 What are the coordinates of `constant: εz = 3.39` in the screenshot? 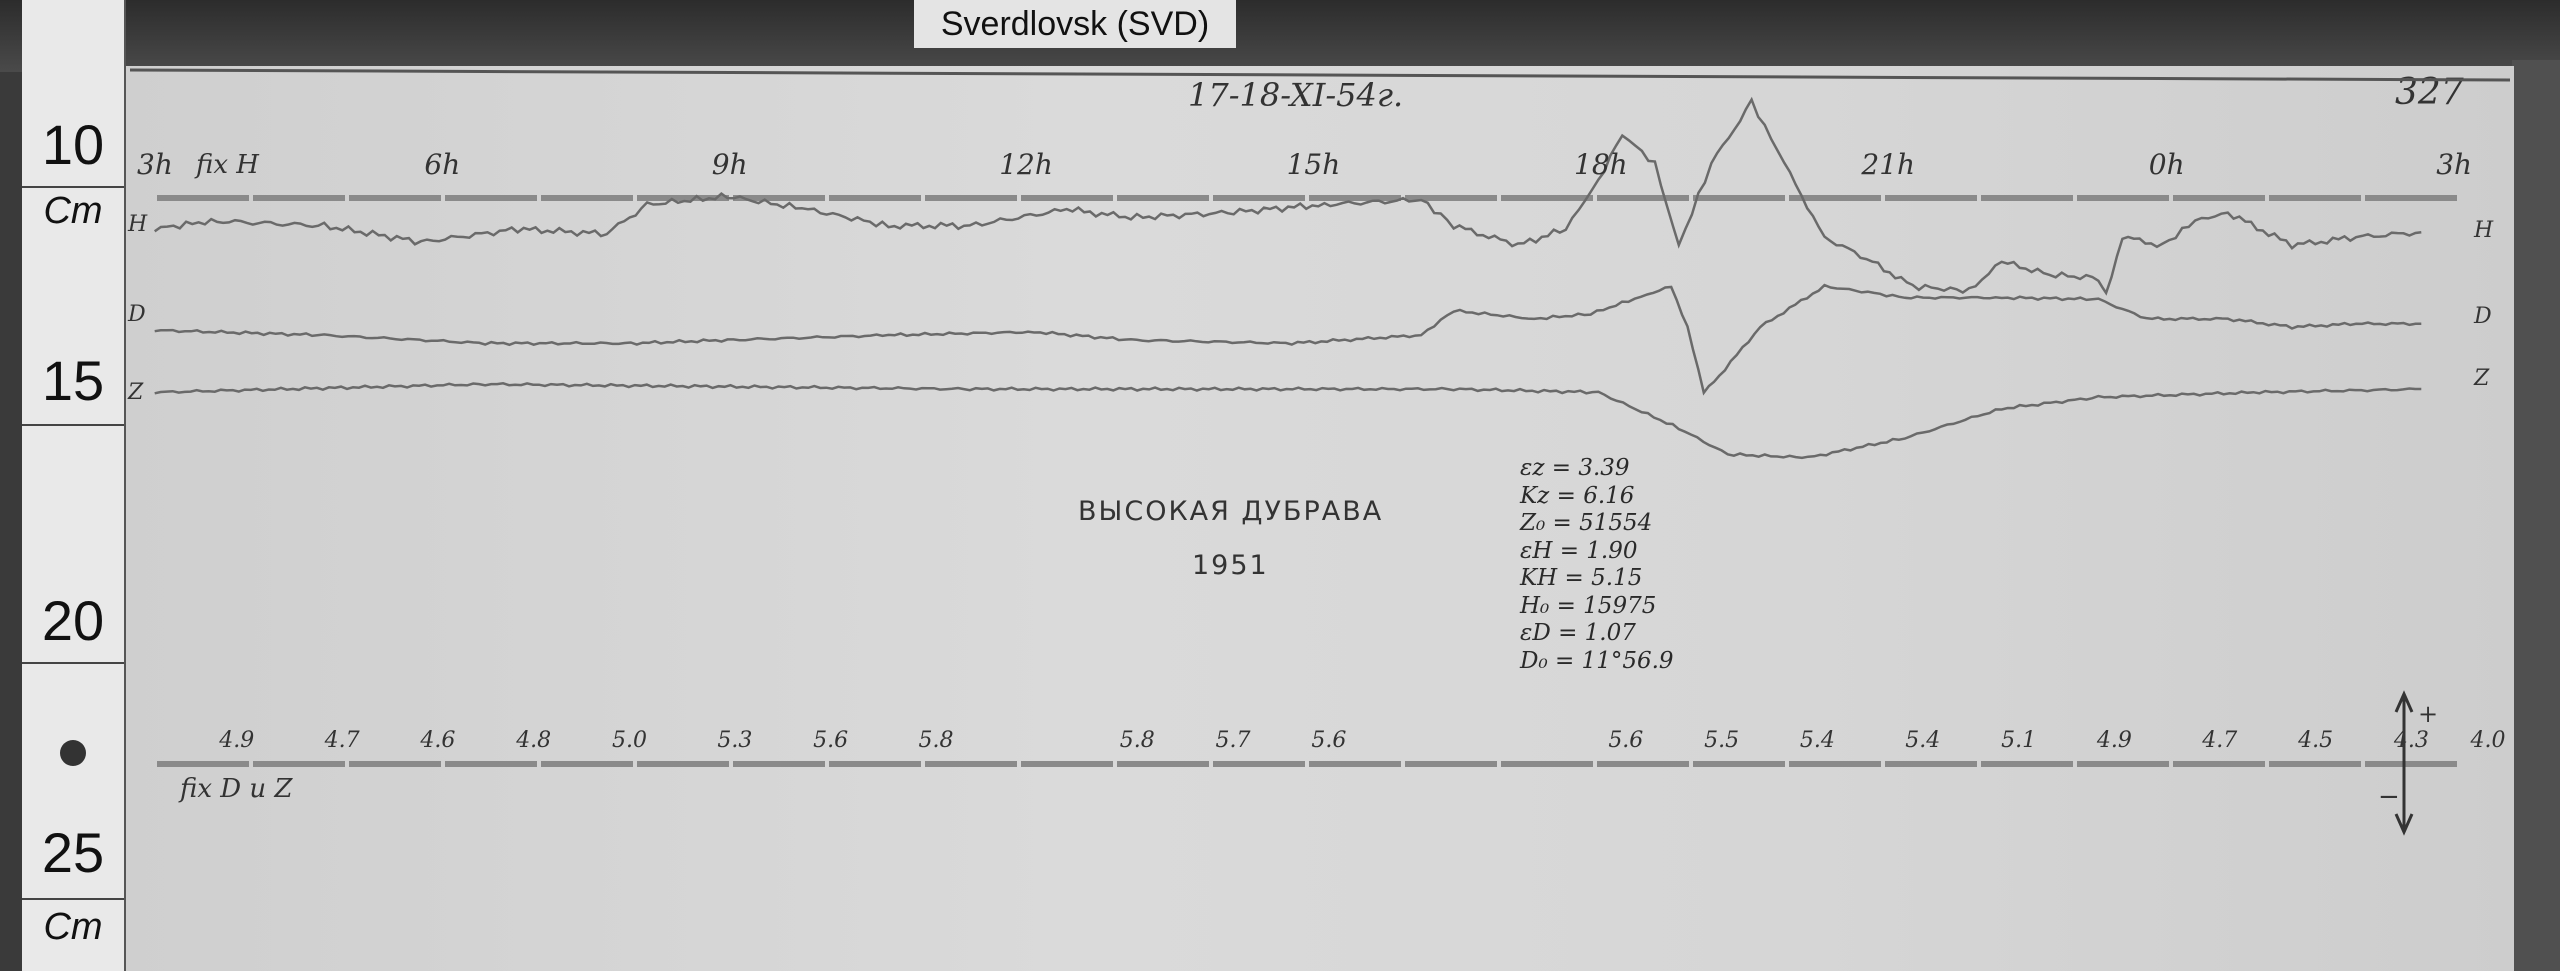 It's located at (1575, 468).